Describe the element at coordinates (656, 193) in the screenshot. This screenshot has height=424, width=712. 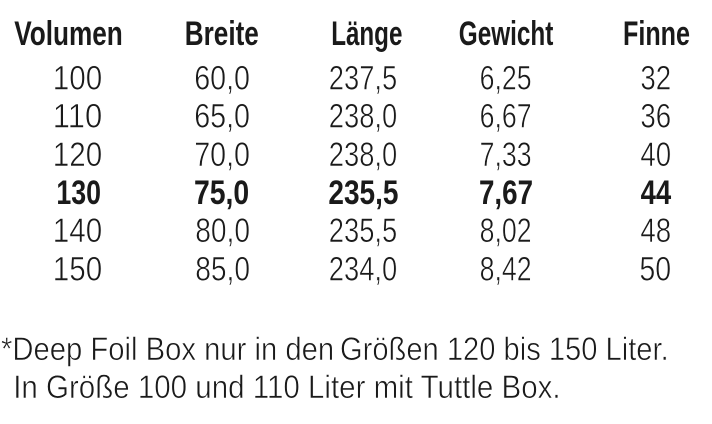
I see `svg-text: 44` at that location.